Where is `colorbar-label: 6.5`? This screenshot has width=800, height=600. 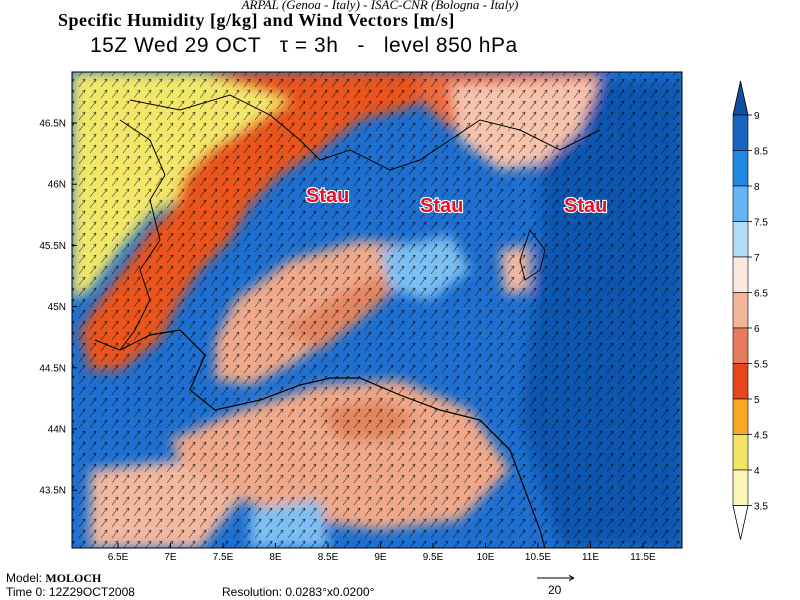 colorbar-label: 6.5 is located at coordinates (761, 294).